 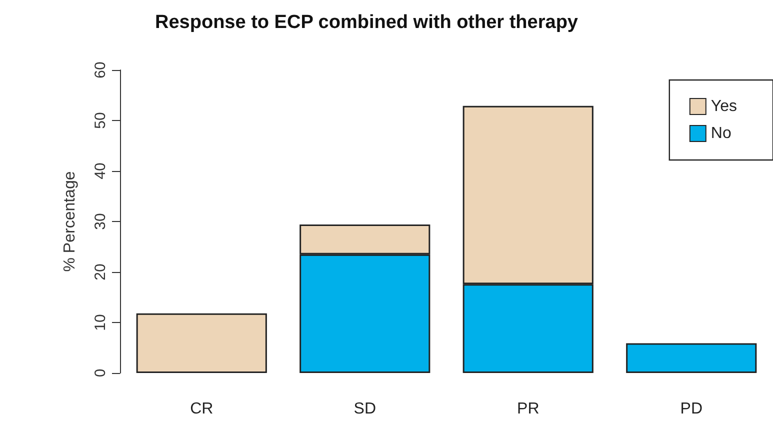 What do you see at coordinates (100, 272) in the screenshot?
I see `y-tick-label: 20` at bounding box center [100, 272].